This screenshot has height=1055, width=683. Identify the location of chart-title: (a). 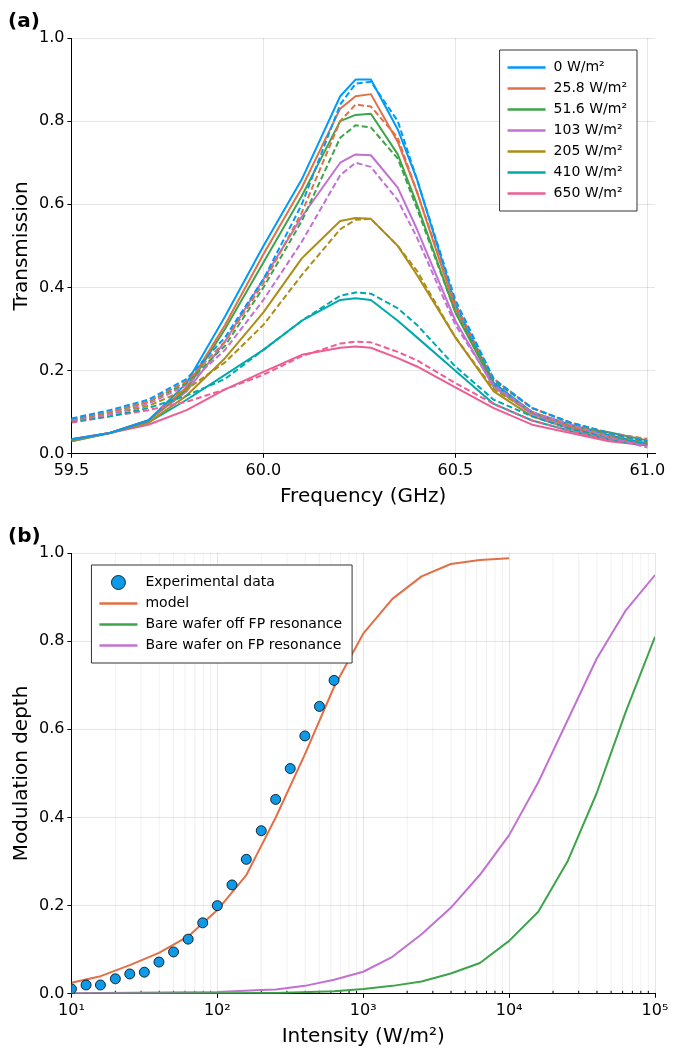
(24, 20).